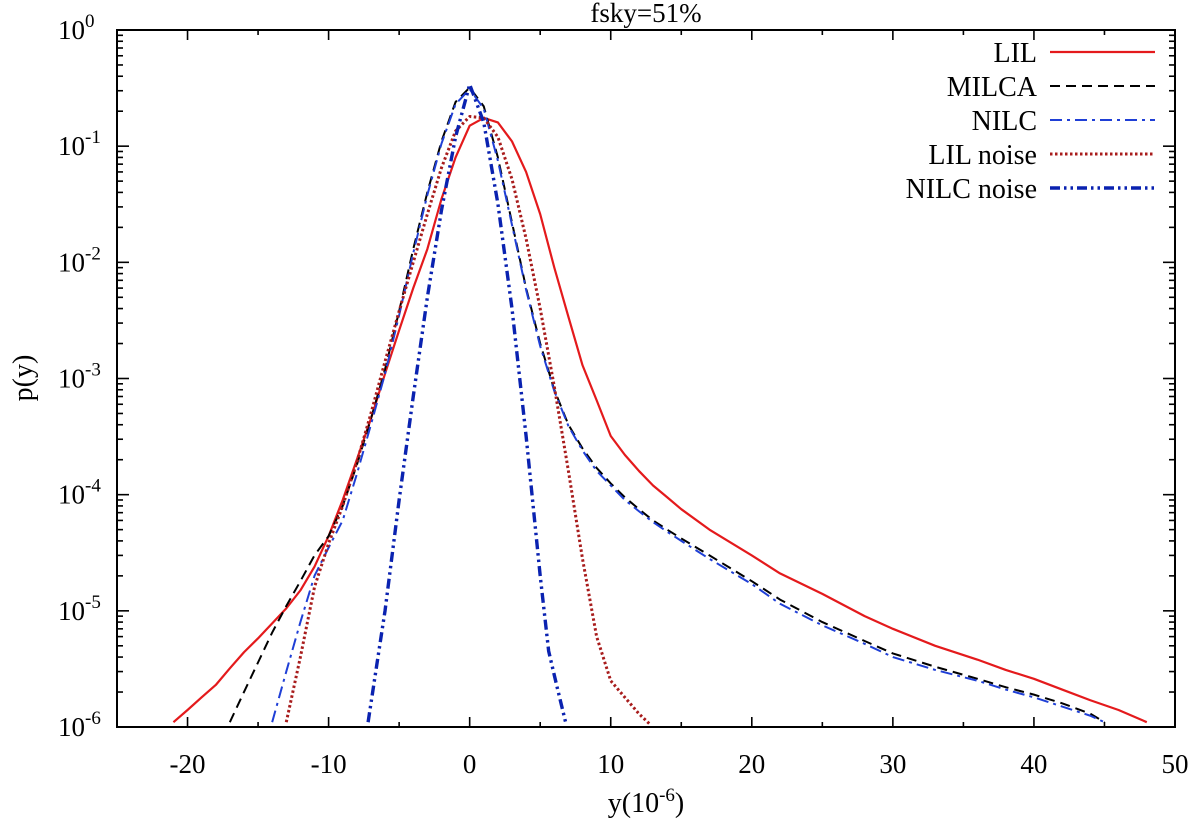 The height and width of the screenshot is (820, 1200). What do you see at coordinates (1175, 764) in the screenshot?
I see `x-tick-label: 50` at bounding box center [1175, 764].